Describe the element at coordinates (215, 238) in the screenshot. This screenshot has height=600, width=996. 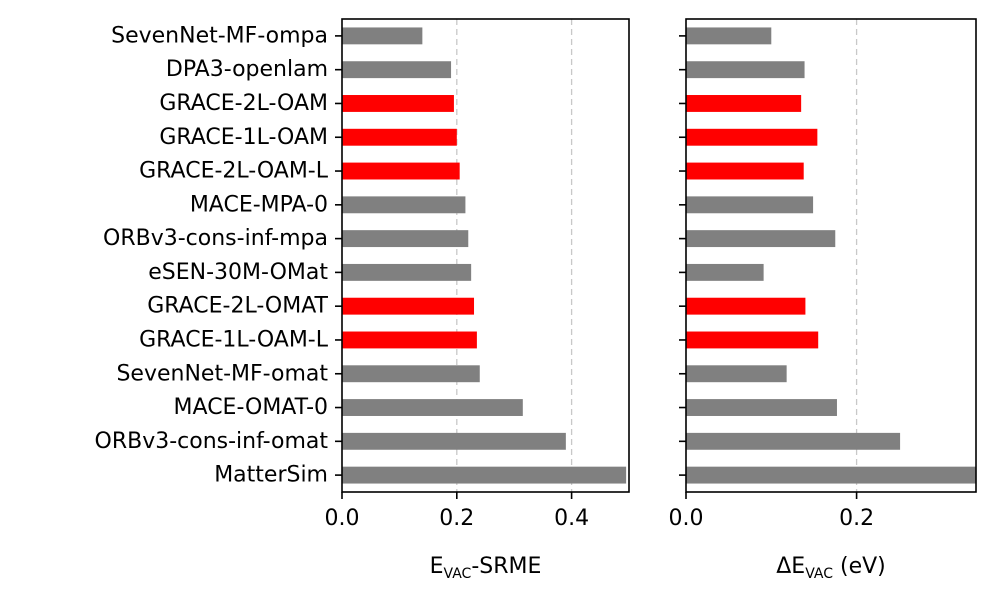
I see `category-label: ORBv3-cons-inf-mpa` at that location.